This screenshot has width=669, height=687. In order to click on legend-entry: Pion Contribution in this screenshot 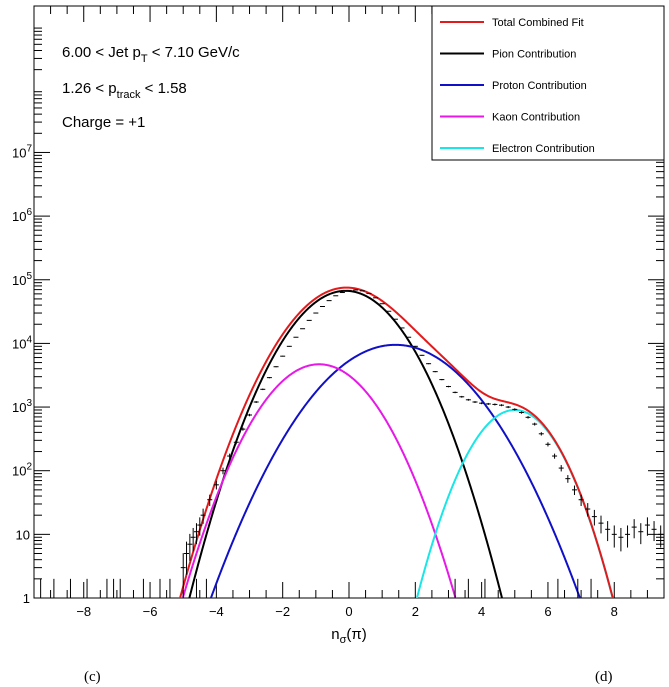, I will do `click(508, 55)`.